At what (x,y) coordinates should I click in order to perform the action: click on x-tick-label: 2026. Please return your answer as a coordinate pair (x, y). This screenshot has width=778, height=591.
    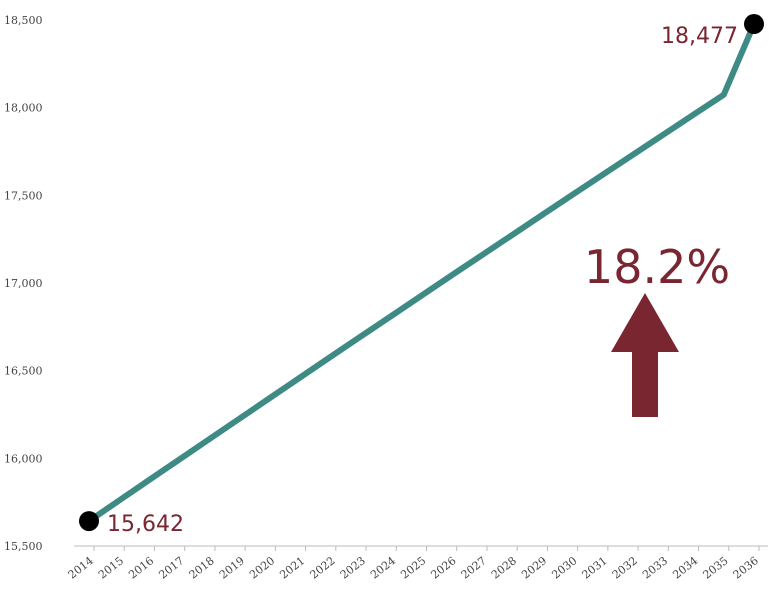
    Looking at the image, I should click on (444, 567).